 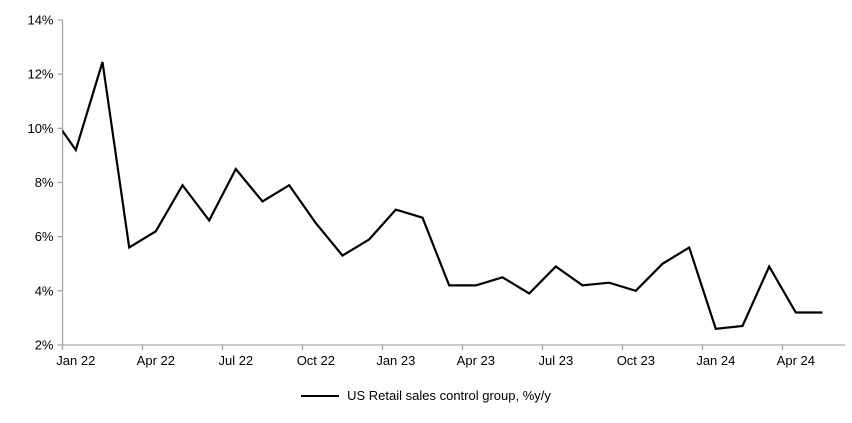 I want to click on y-axis-tick-label: 6%, so click(x=44, y=236).